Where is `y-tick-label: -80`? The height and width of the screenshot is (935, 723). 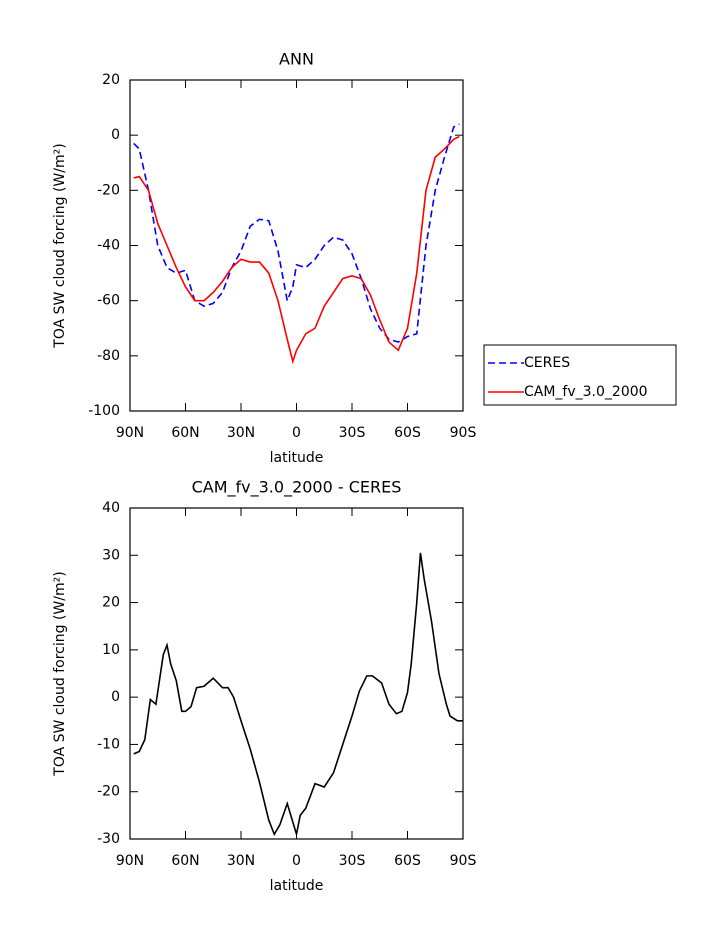
y-tick-label: -80 is located at coordinates (108, 356).